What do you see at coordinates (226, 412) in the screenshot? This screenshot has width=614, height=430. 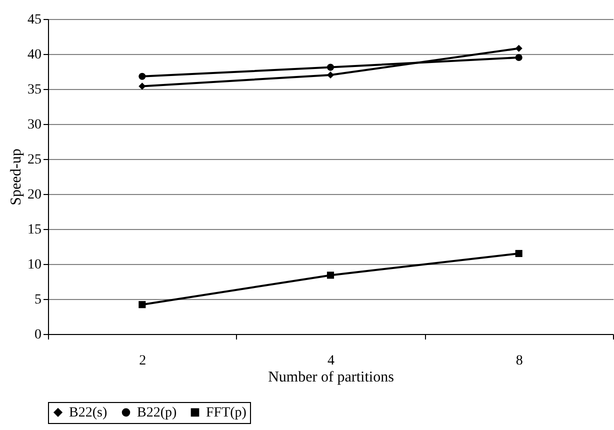 I see `legend-label: FFT(p)` at bounding box center [226, 412].